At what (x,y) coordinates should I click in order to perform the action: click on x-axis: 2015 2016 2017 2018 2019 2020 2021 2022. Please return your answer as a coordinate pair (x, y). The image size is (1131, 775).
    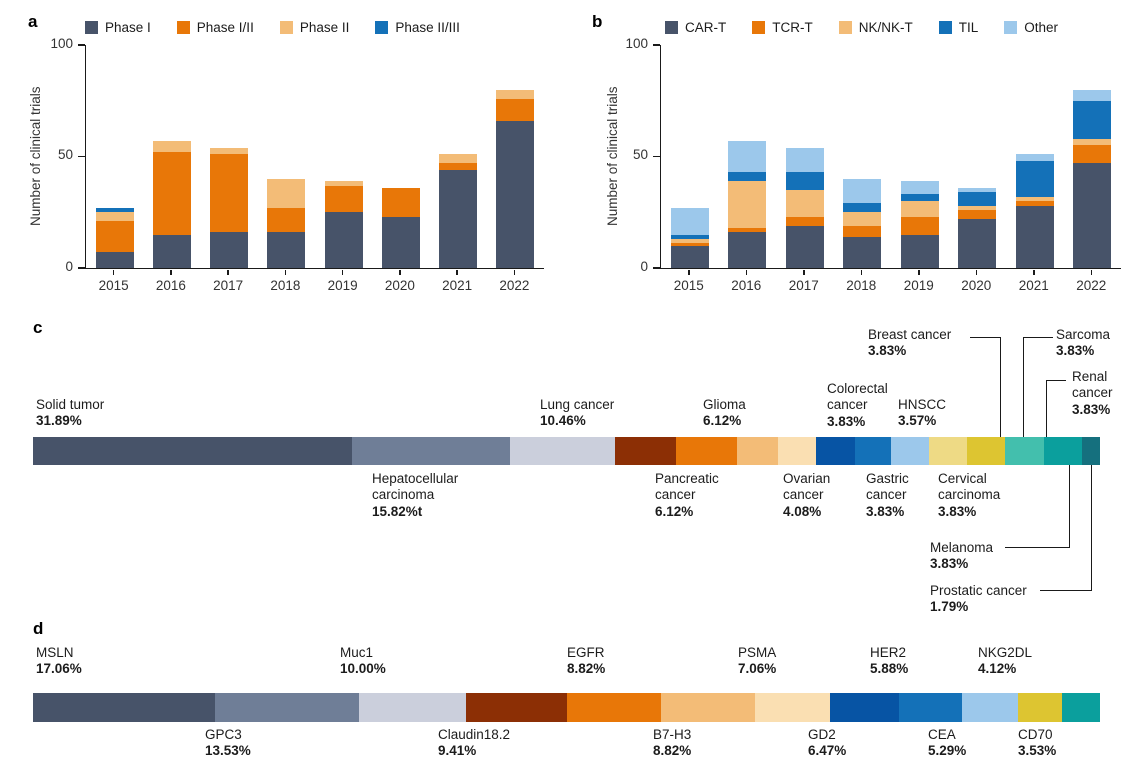
    Looking at the image, I should click on (314, 281).